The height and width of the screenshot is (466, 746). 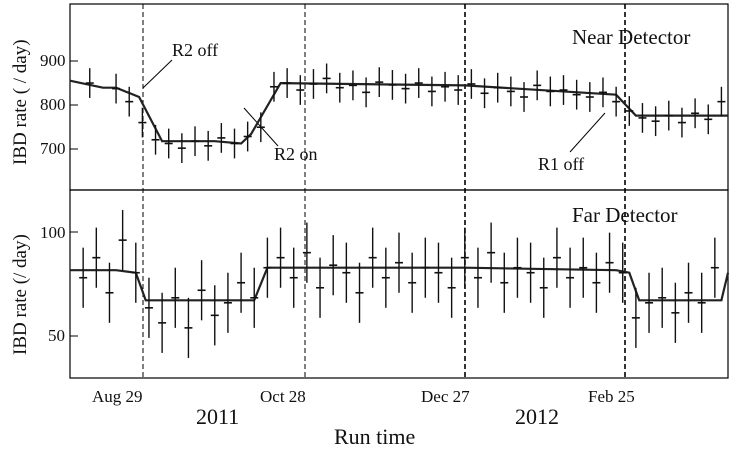 What do you see at coordinates (53, 232) in the screenshot?
I see `far-ytick-100: 100` at bounding box center [53, 232].